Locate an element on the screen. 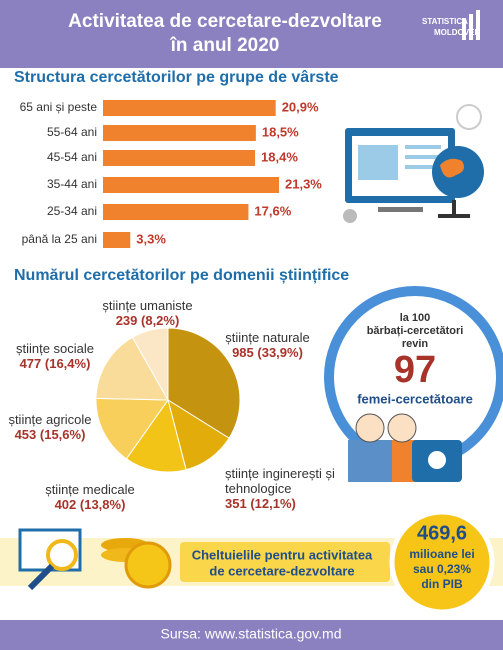  expenses-text: Cheltuielile pentru activitatea is located at coordinates (282, 554).